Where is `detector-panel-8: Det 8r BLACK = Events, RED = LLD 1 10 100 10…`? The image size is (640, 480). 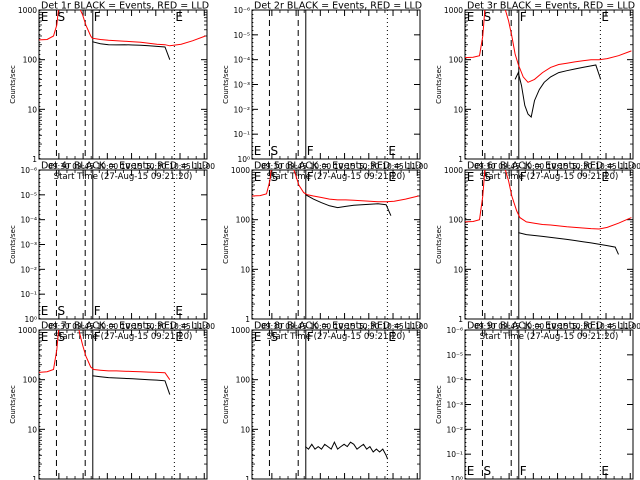 detector-panel-8: Det 8r BLACK = Events, RED = LLD 1 10 100 10… is located at coordinates (322, 400).